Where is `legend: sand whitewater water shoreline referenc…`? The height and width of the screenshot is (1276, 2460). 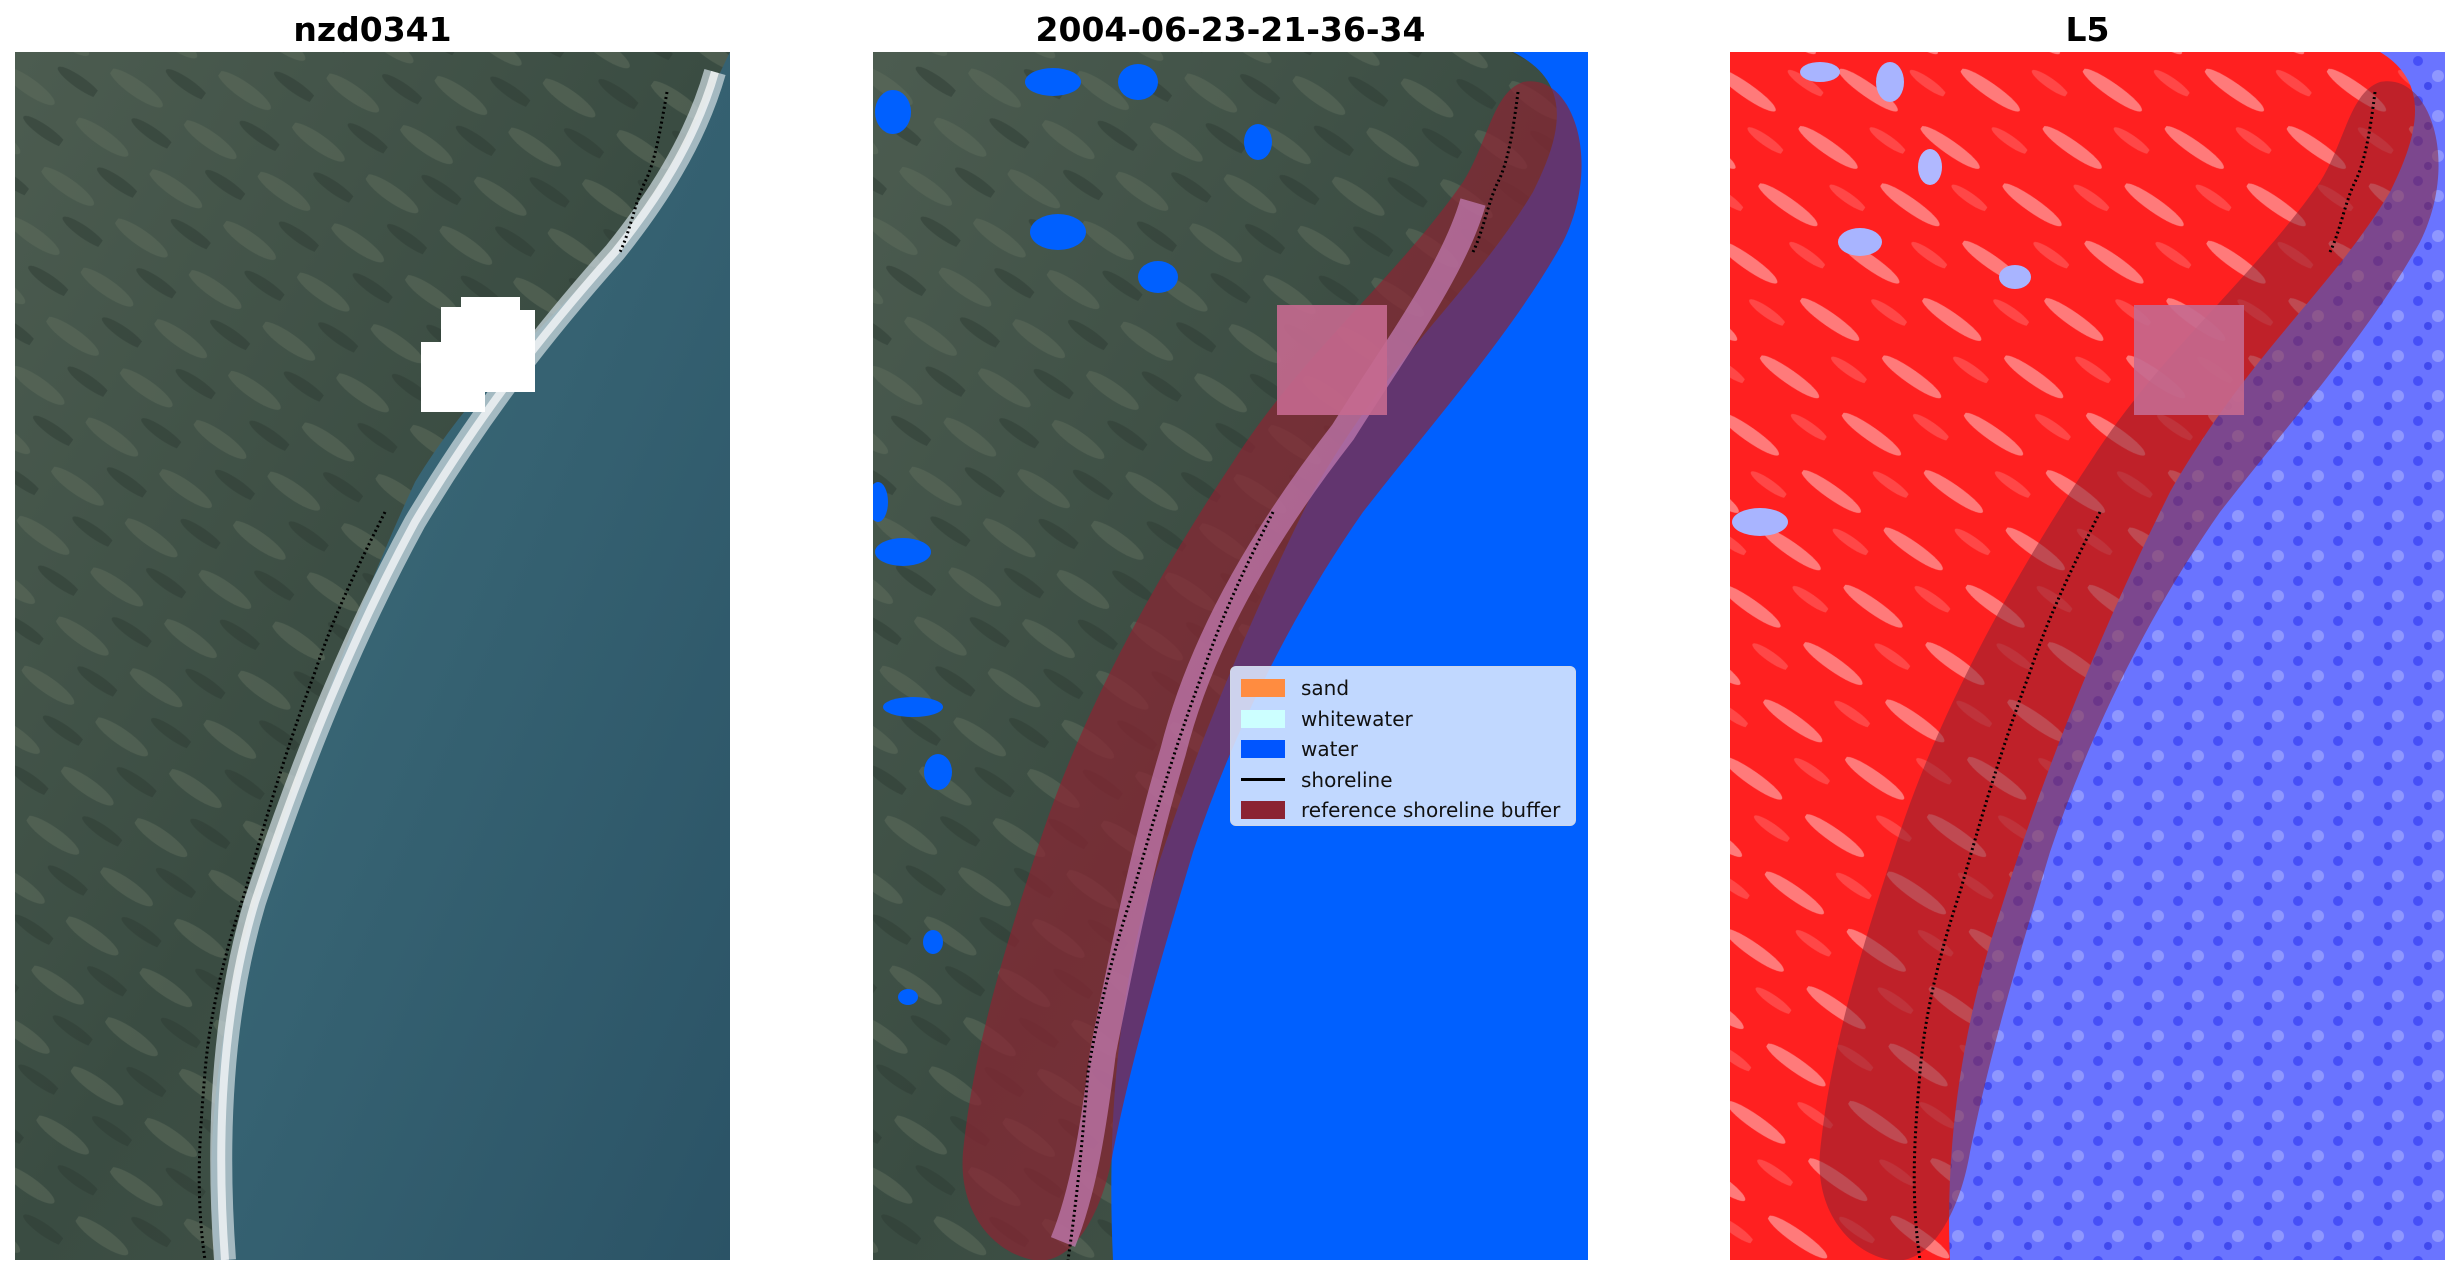
legend: sand whitewater water shoreline referenc… is located at coordinates (1403, 746).